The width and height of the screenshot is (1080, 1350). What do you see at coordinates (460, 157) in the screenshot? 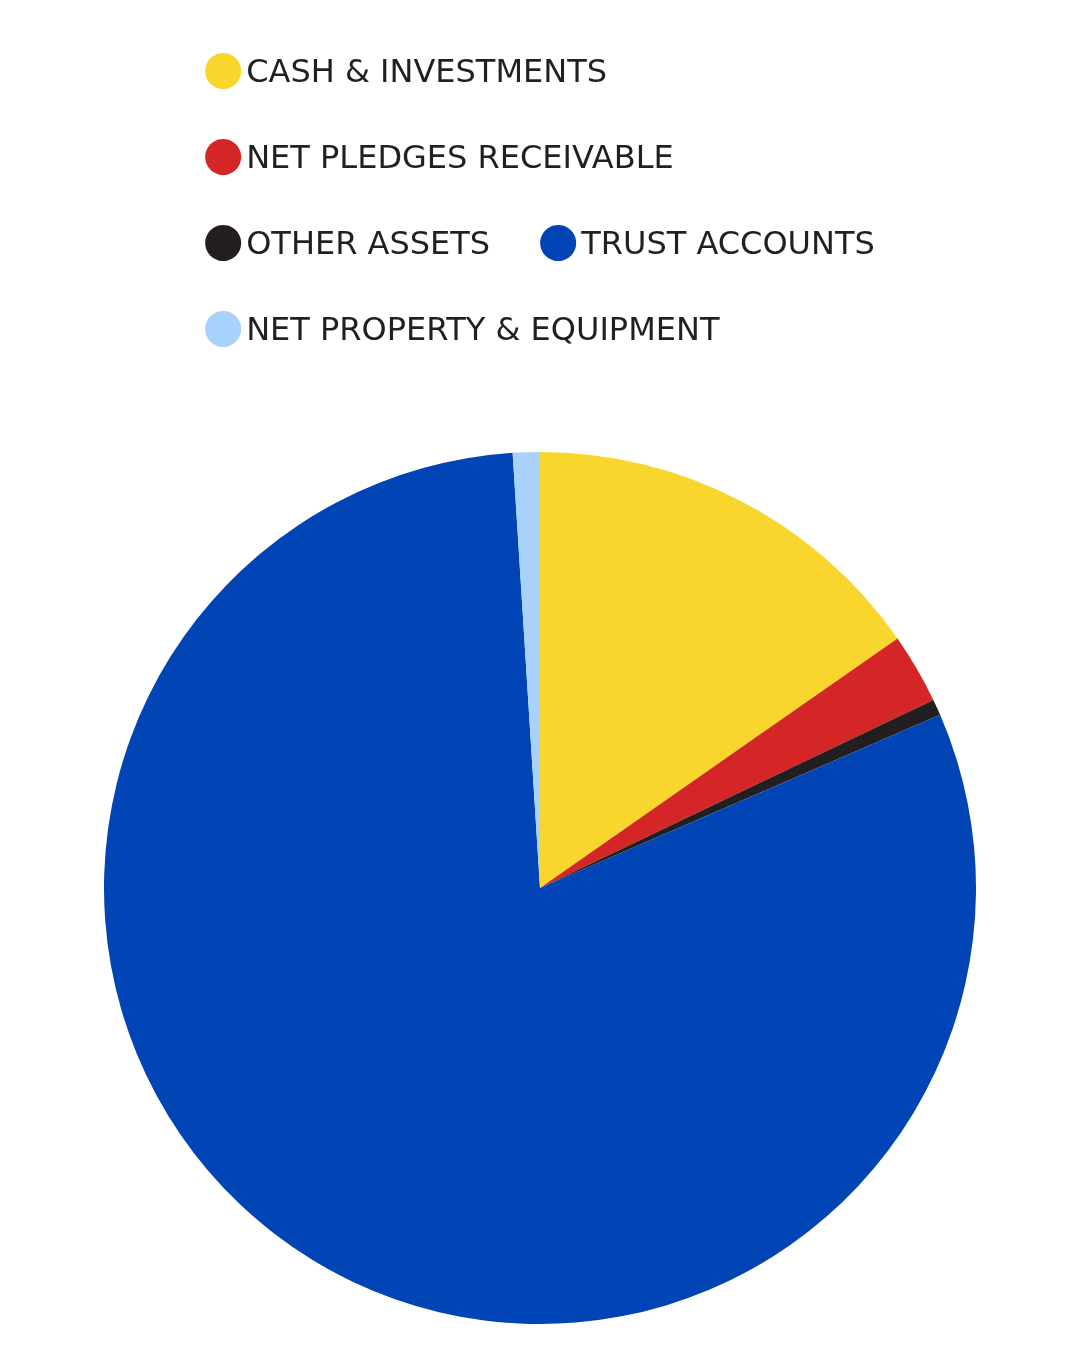
I see `legend-label: NET PLEDGES RECEIVABLE` at bounding box center [460, 157].